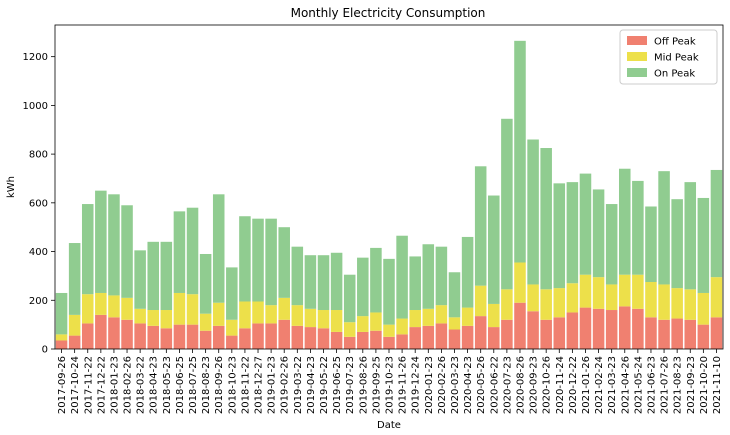  I want to click on x-tick-label: 2018-12-27, so click(259, 385).